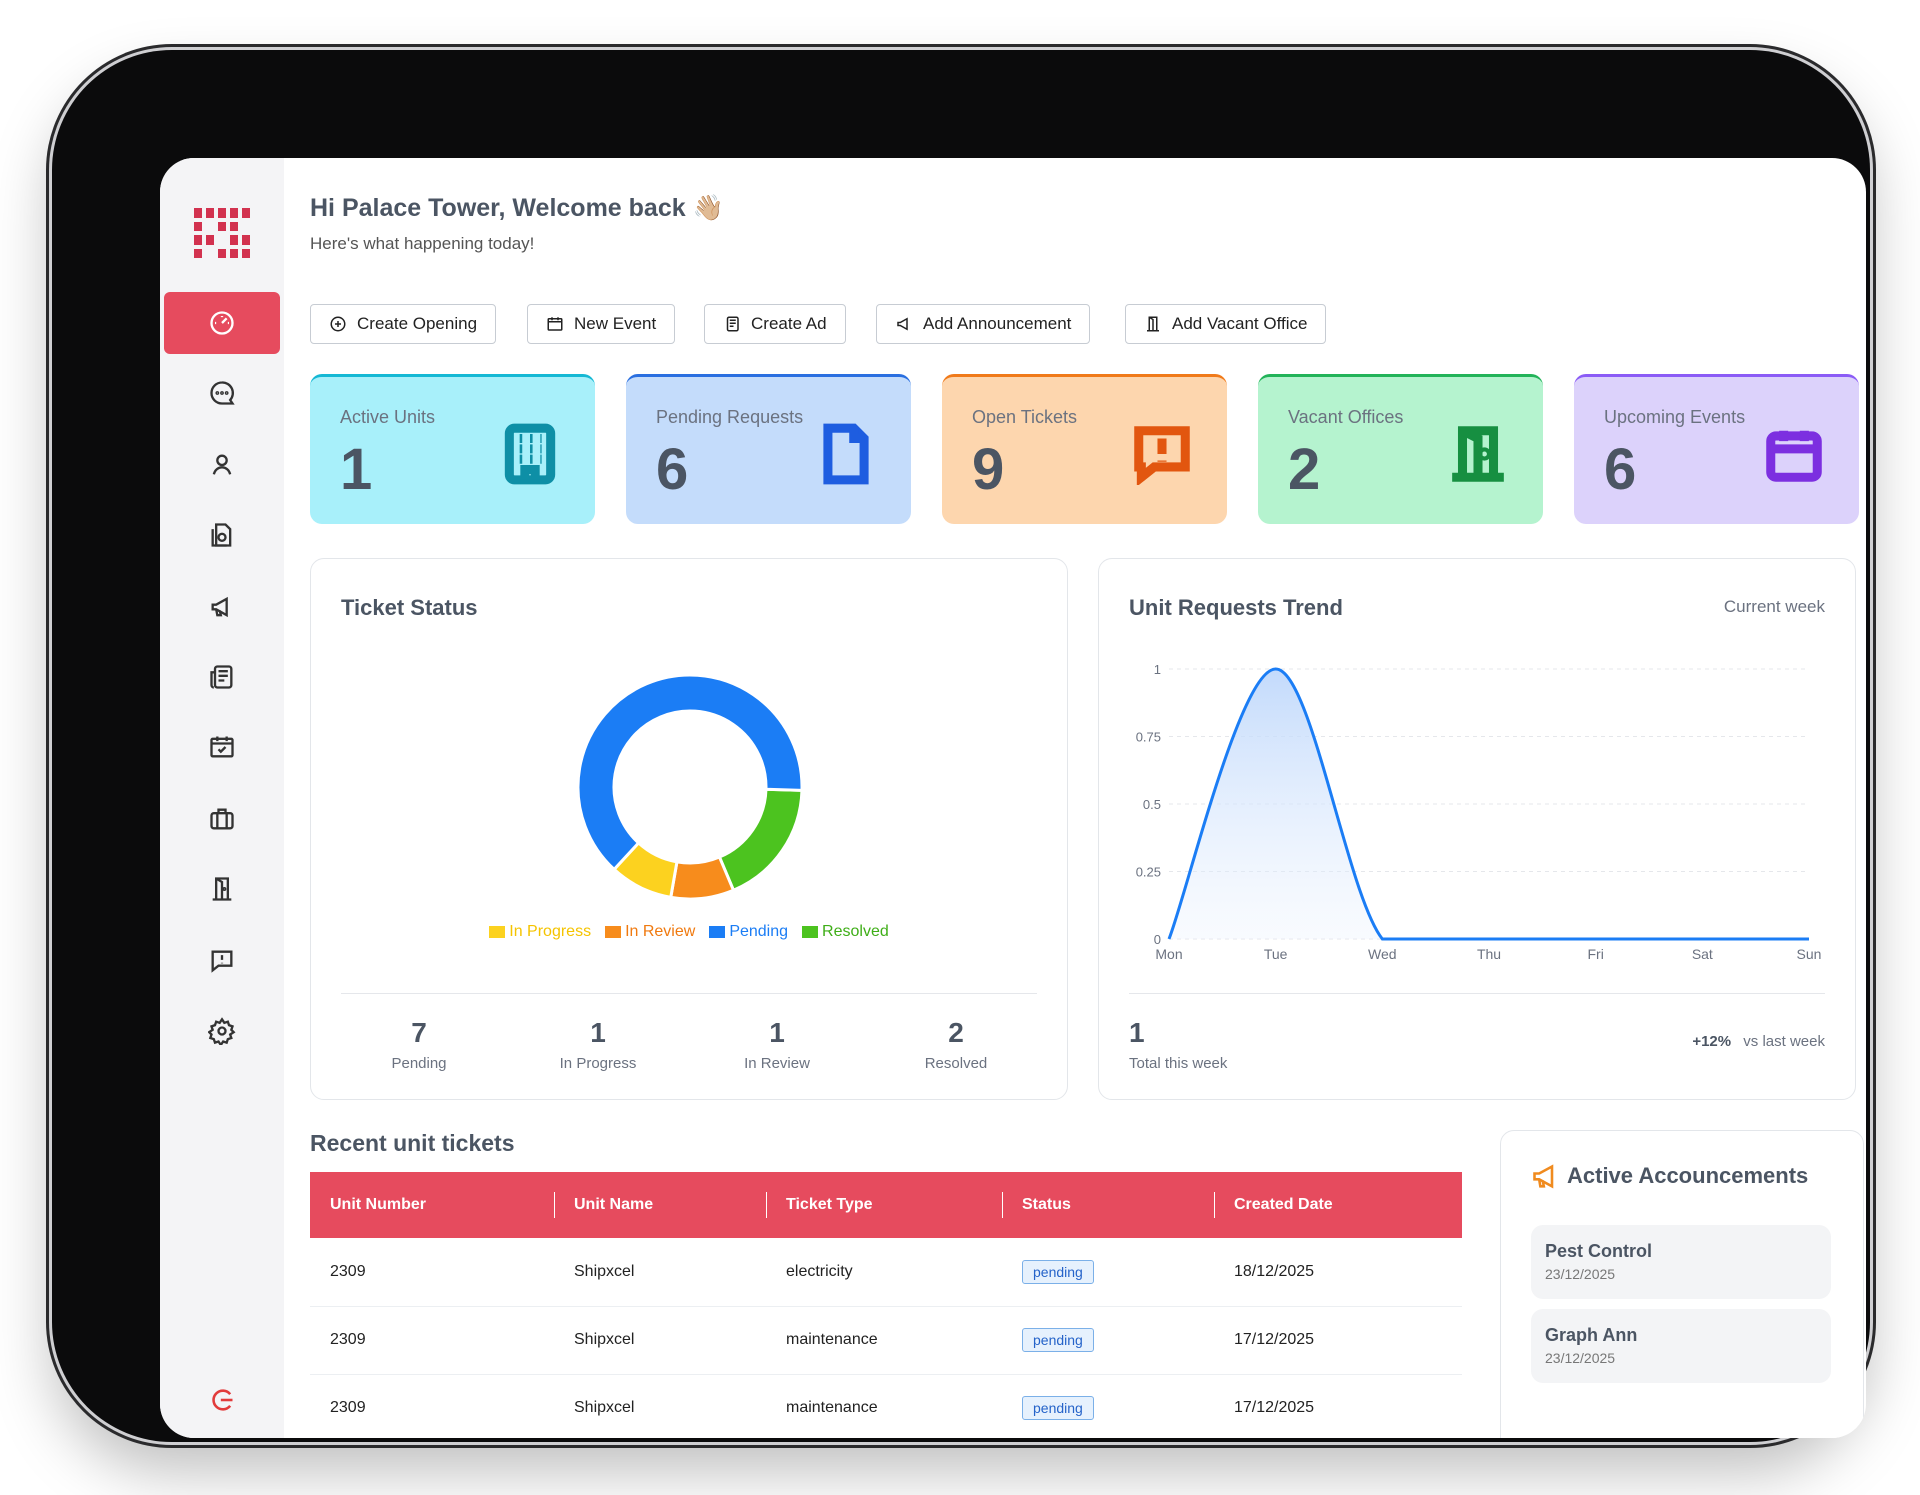 The width and height of the screenshot is (1920, 1495). Describe the element at coordinates (222, 677) in the screenshot. I see `sidebar-item-news` at that location.